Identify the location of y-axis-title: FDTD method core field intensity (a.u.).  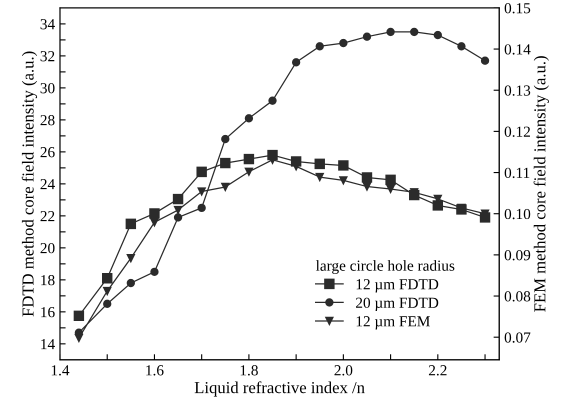
(30, 184).